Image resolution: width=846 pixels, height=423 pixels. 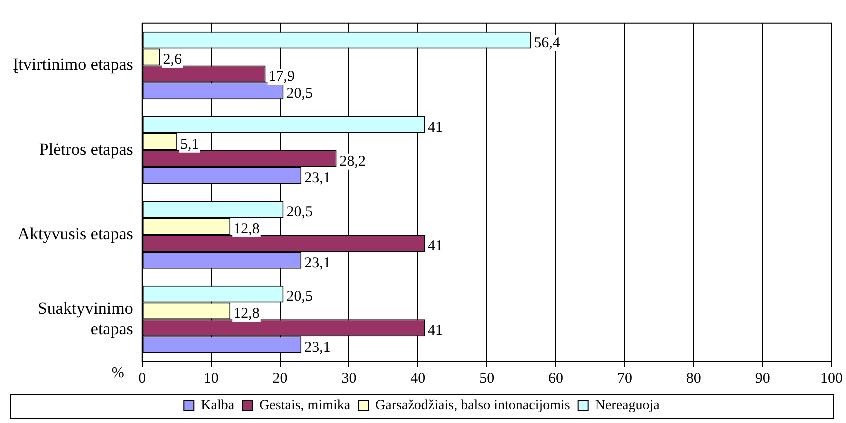 I want to click on x-tick-label: 80, so click(x=694, y=378).